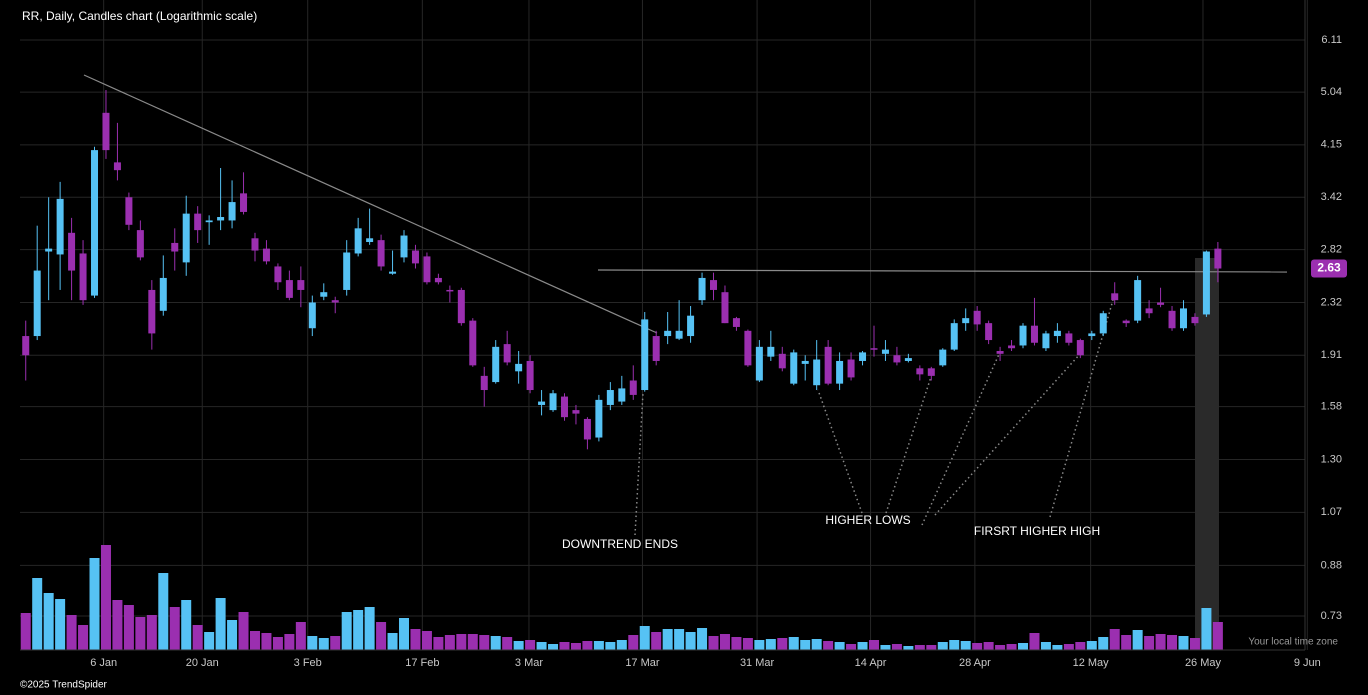 The image size is (1368, 695). I want to click on x-tick-label: 9 Jun, so click(1307, 663).